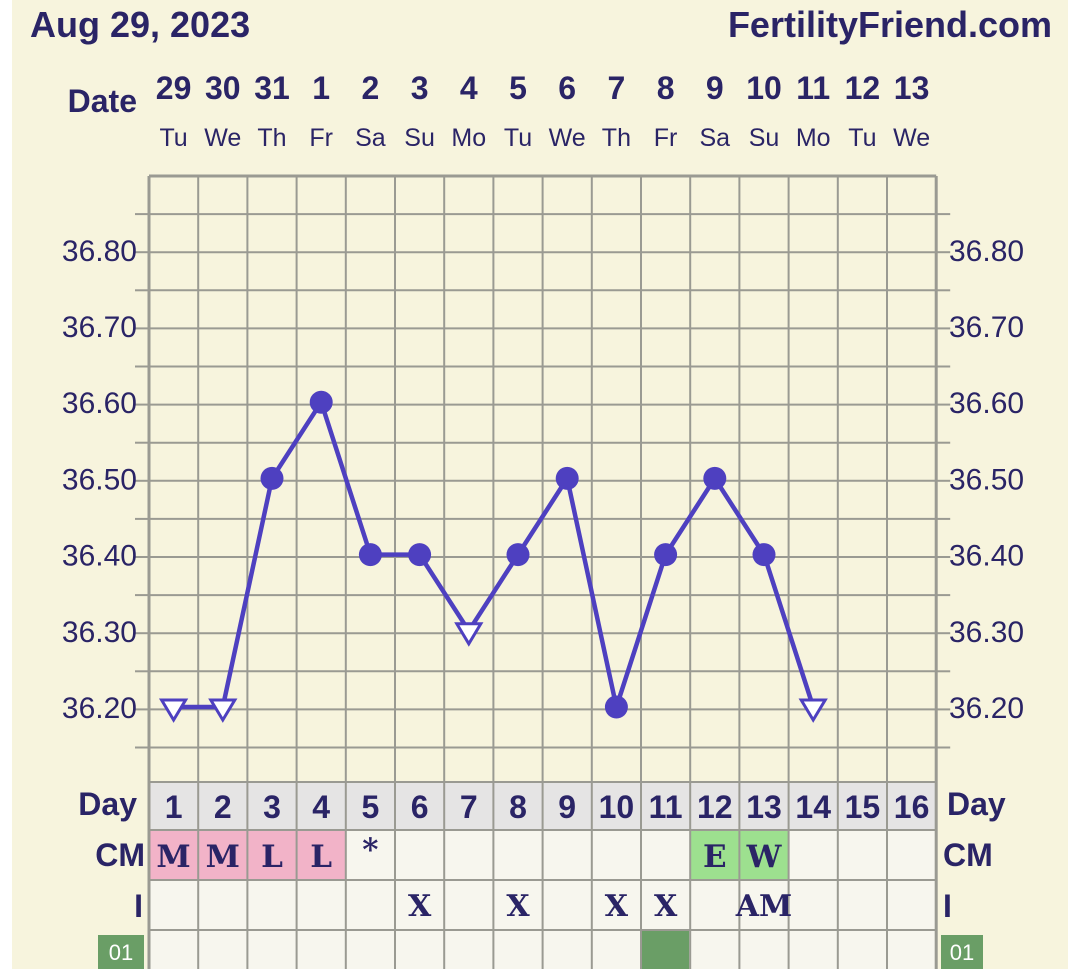 The height and width of the screenshot is (969, 1080). I want to click on y-tick-right: 36.80, so click(986, 251).